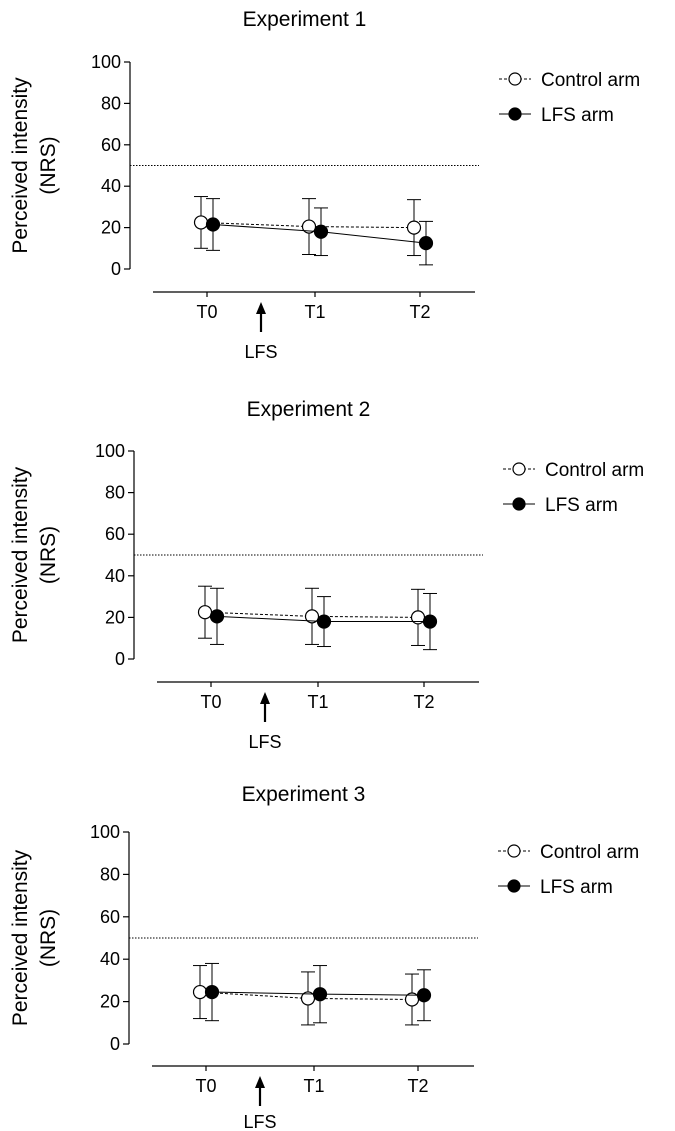 Image resolution: width=675 pixels, height=1131 pixels. I want to click on chart-title: Experiment 3, so click(304, 794).